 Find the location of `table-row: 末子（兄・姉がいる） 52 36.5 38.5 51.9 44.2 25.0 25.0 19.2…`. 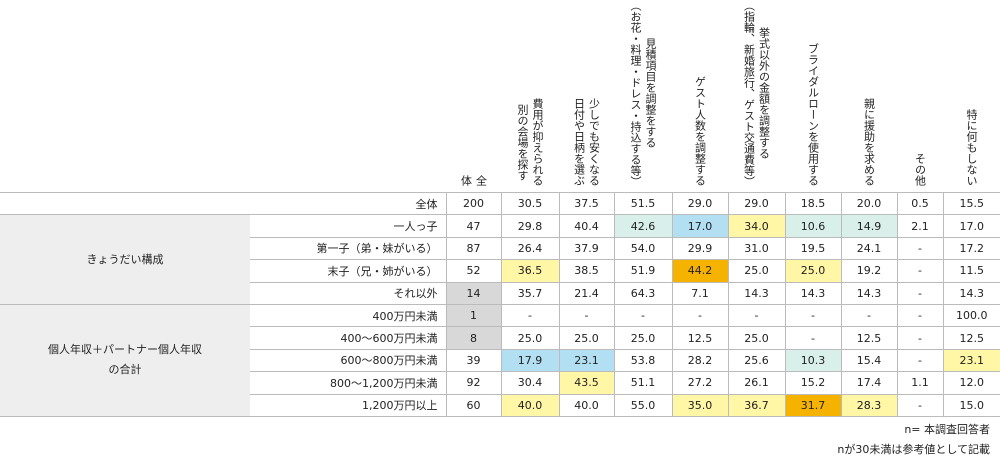

table-row: 末子（兄・姉がいる） 52 36.5 38.5 51.9 44.2 25.0 25.0 19.2… is located at coordinates (500, 271).